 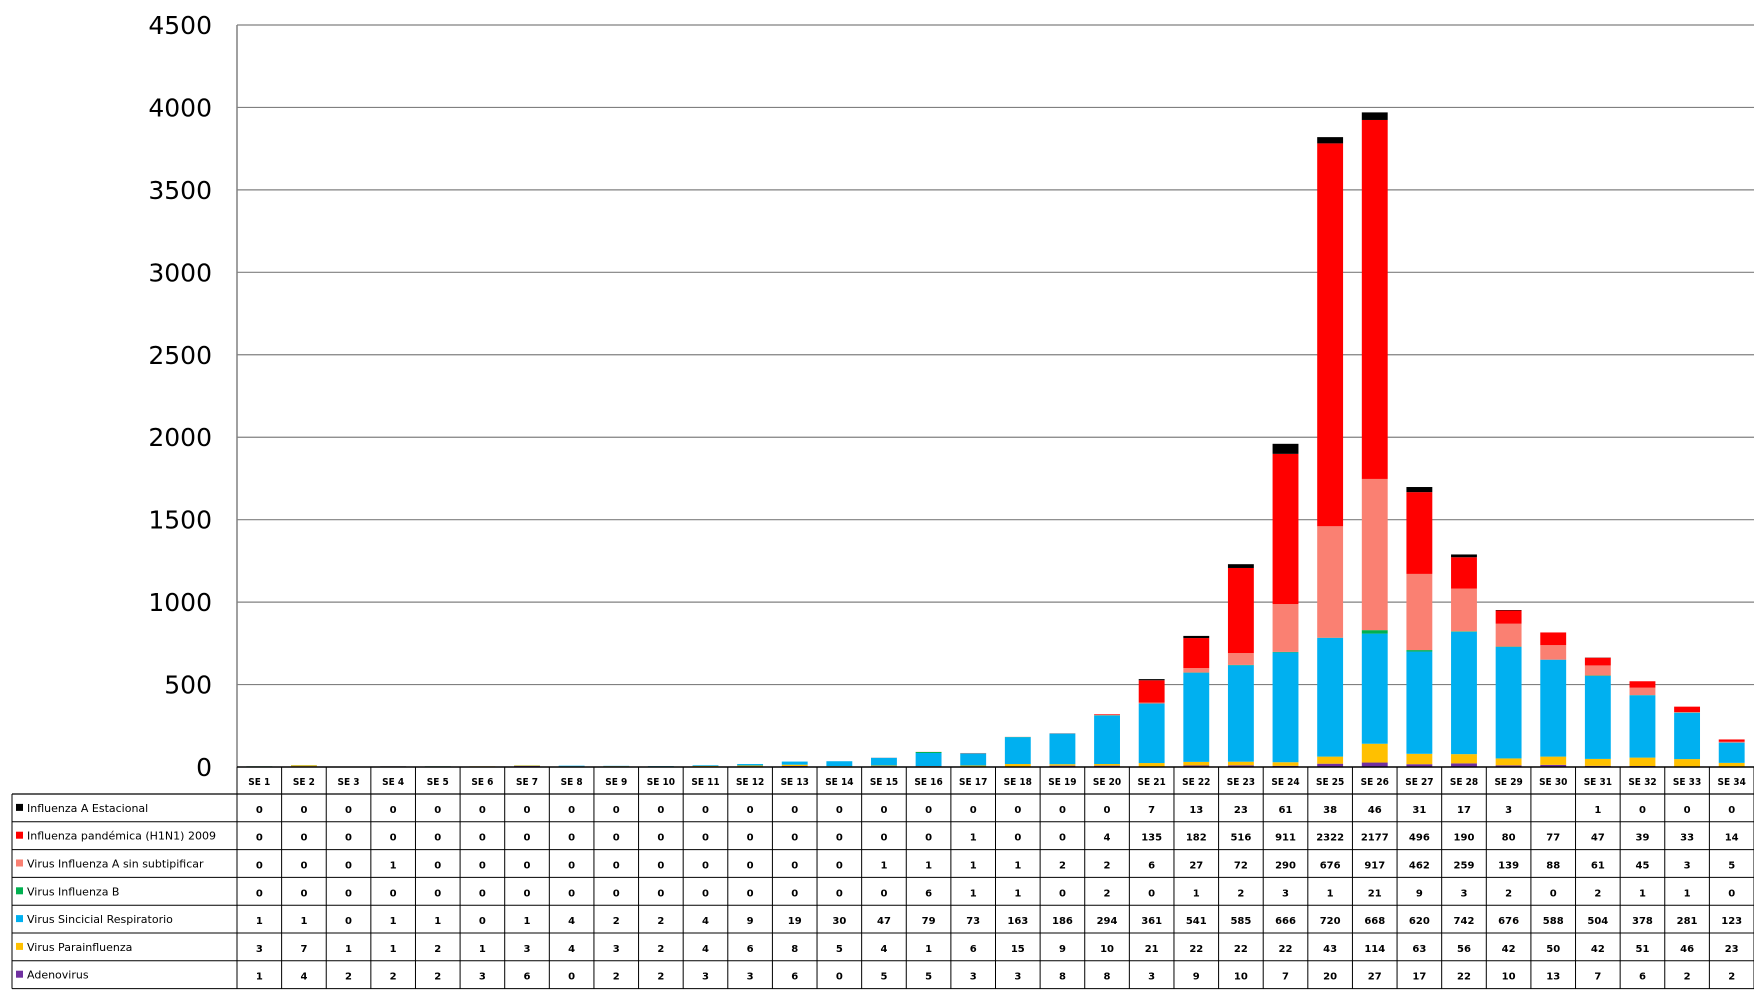 I want to click on table-cell: 9, so click(x=1062, y=949).